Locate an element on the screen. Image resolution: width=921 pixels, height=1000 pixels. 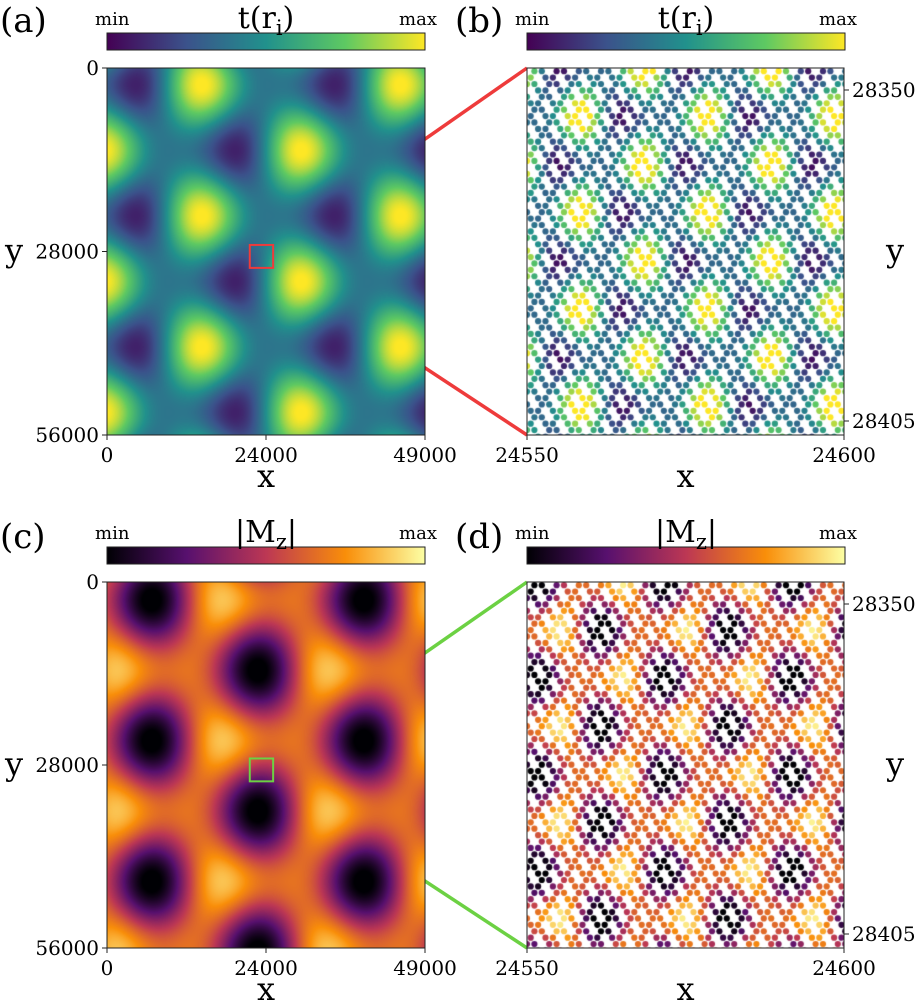
panel-label: (a) is located at coordinates (23, 21).